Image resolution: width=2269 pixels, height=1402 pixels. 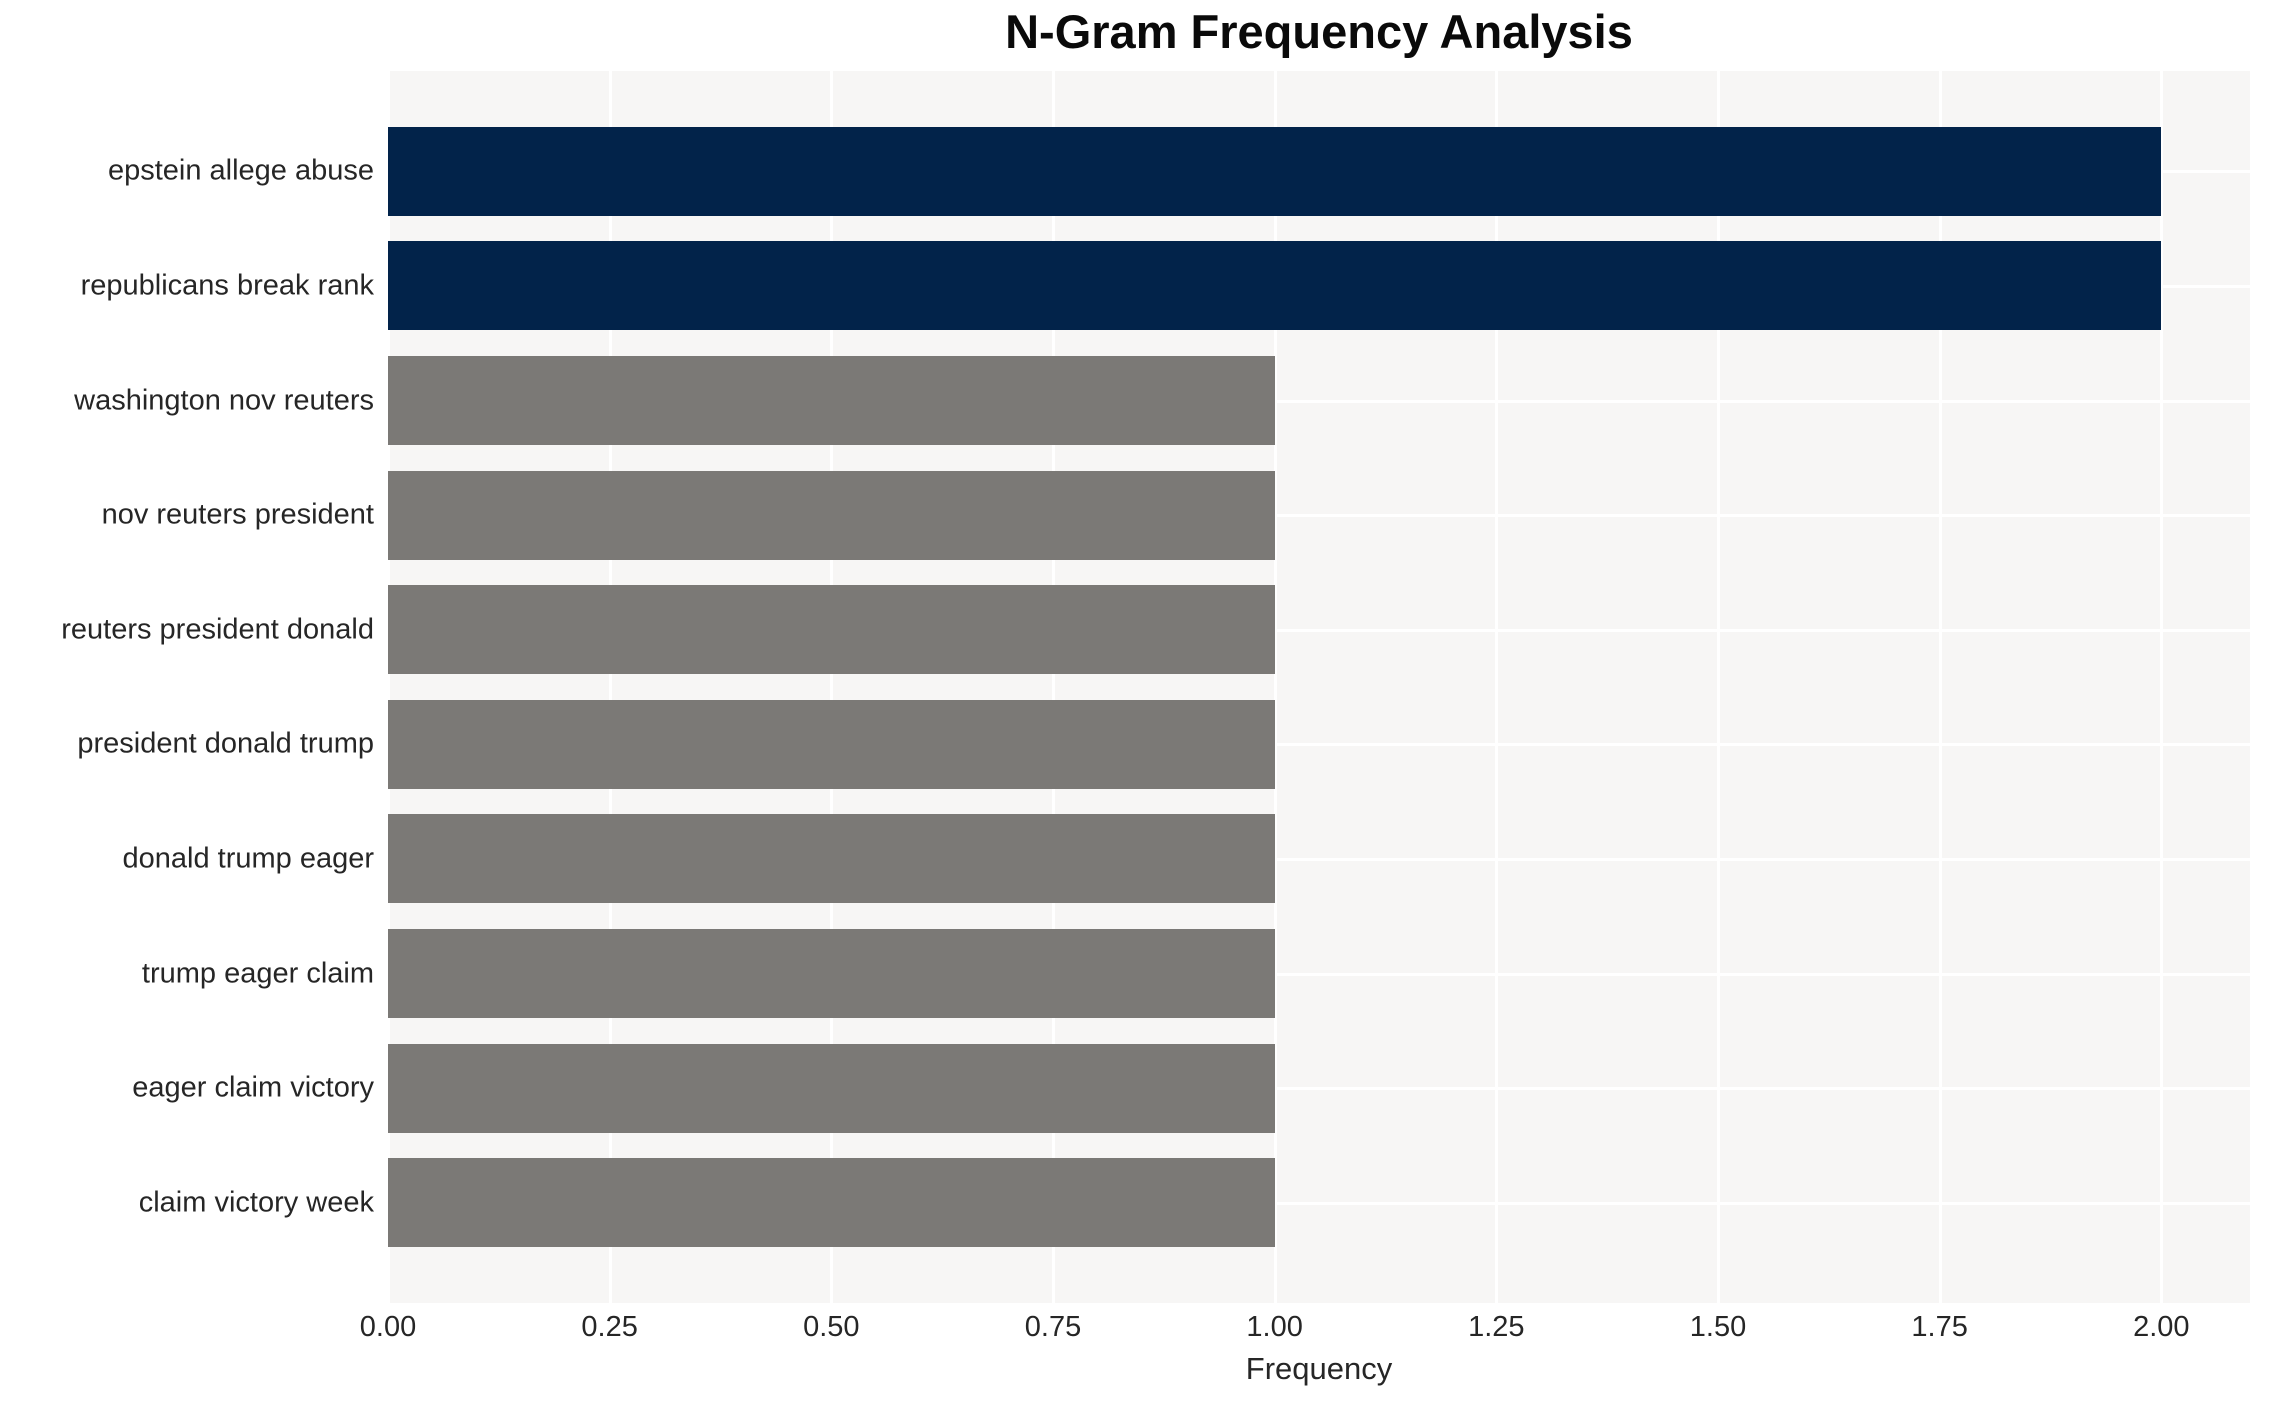 I want to click on y-tick-label: claim victory week, so click(x=256, y=1202).